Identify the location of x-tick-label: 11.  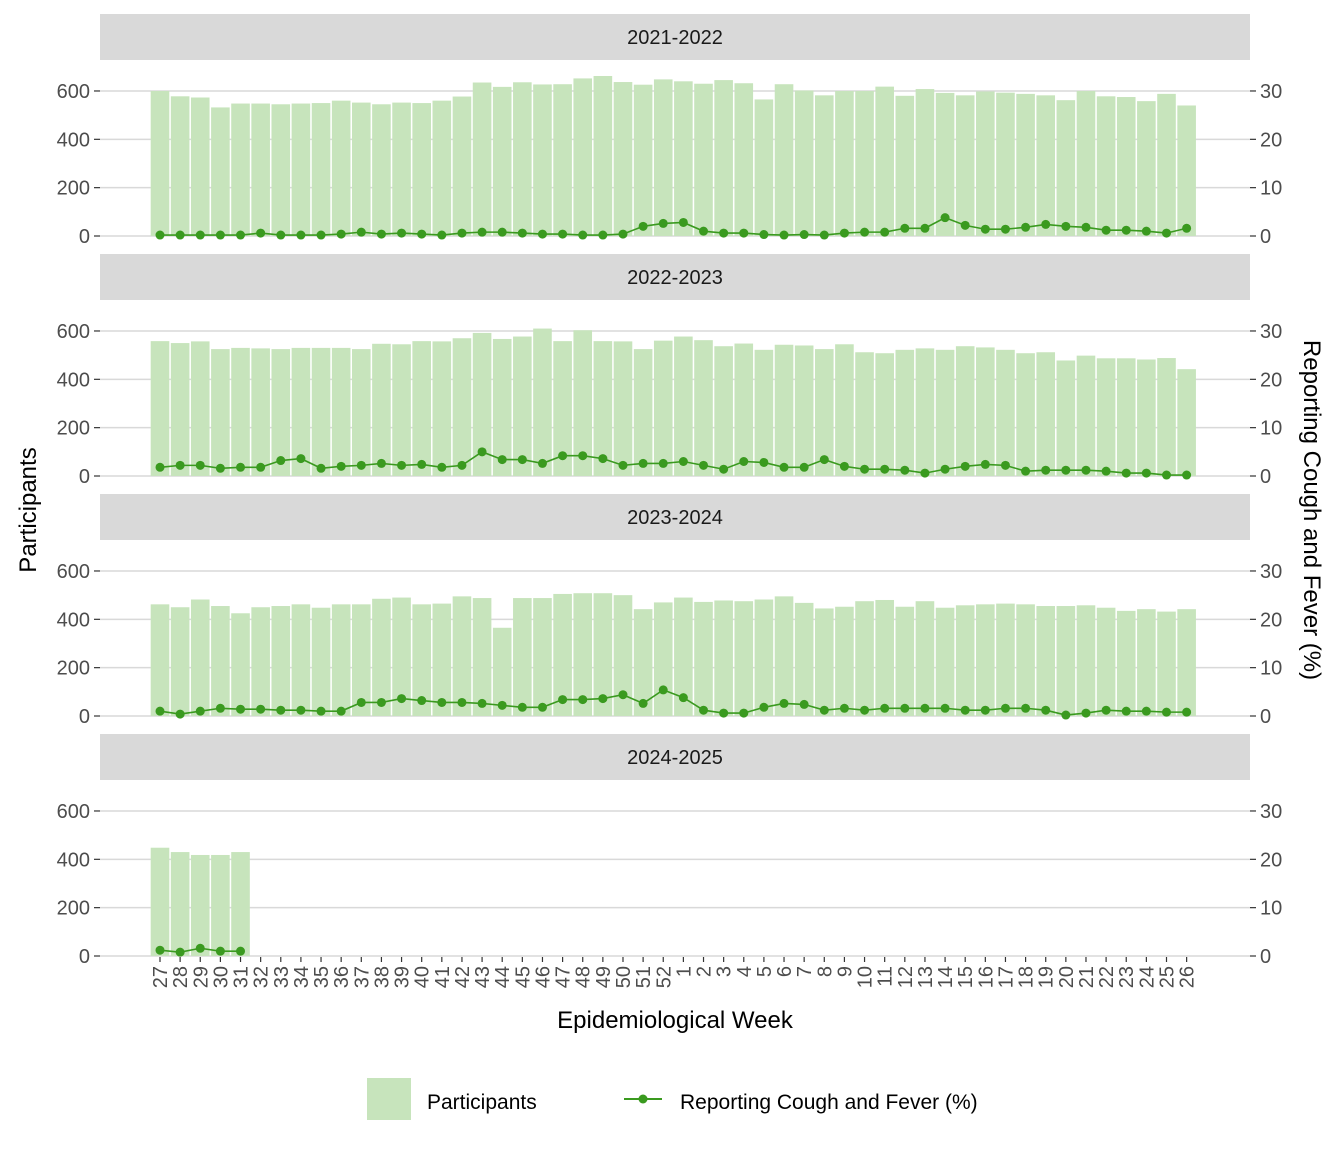
(886, 976).